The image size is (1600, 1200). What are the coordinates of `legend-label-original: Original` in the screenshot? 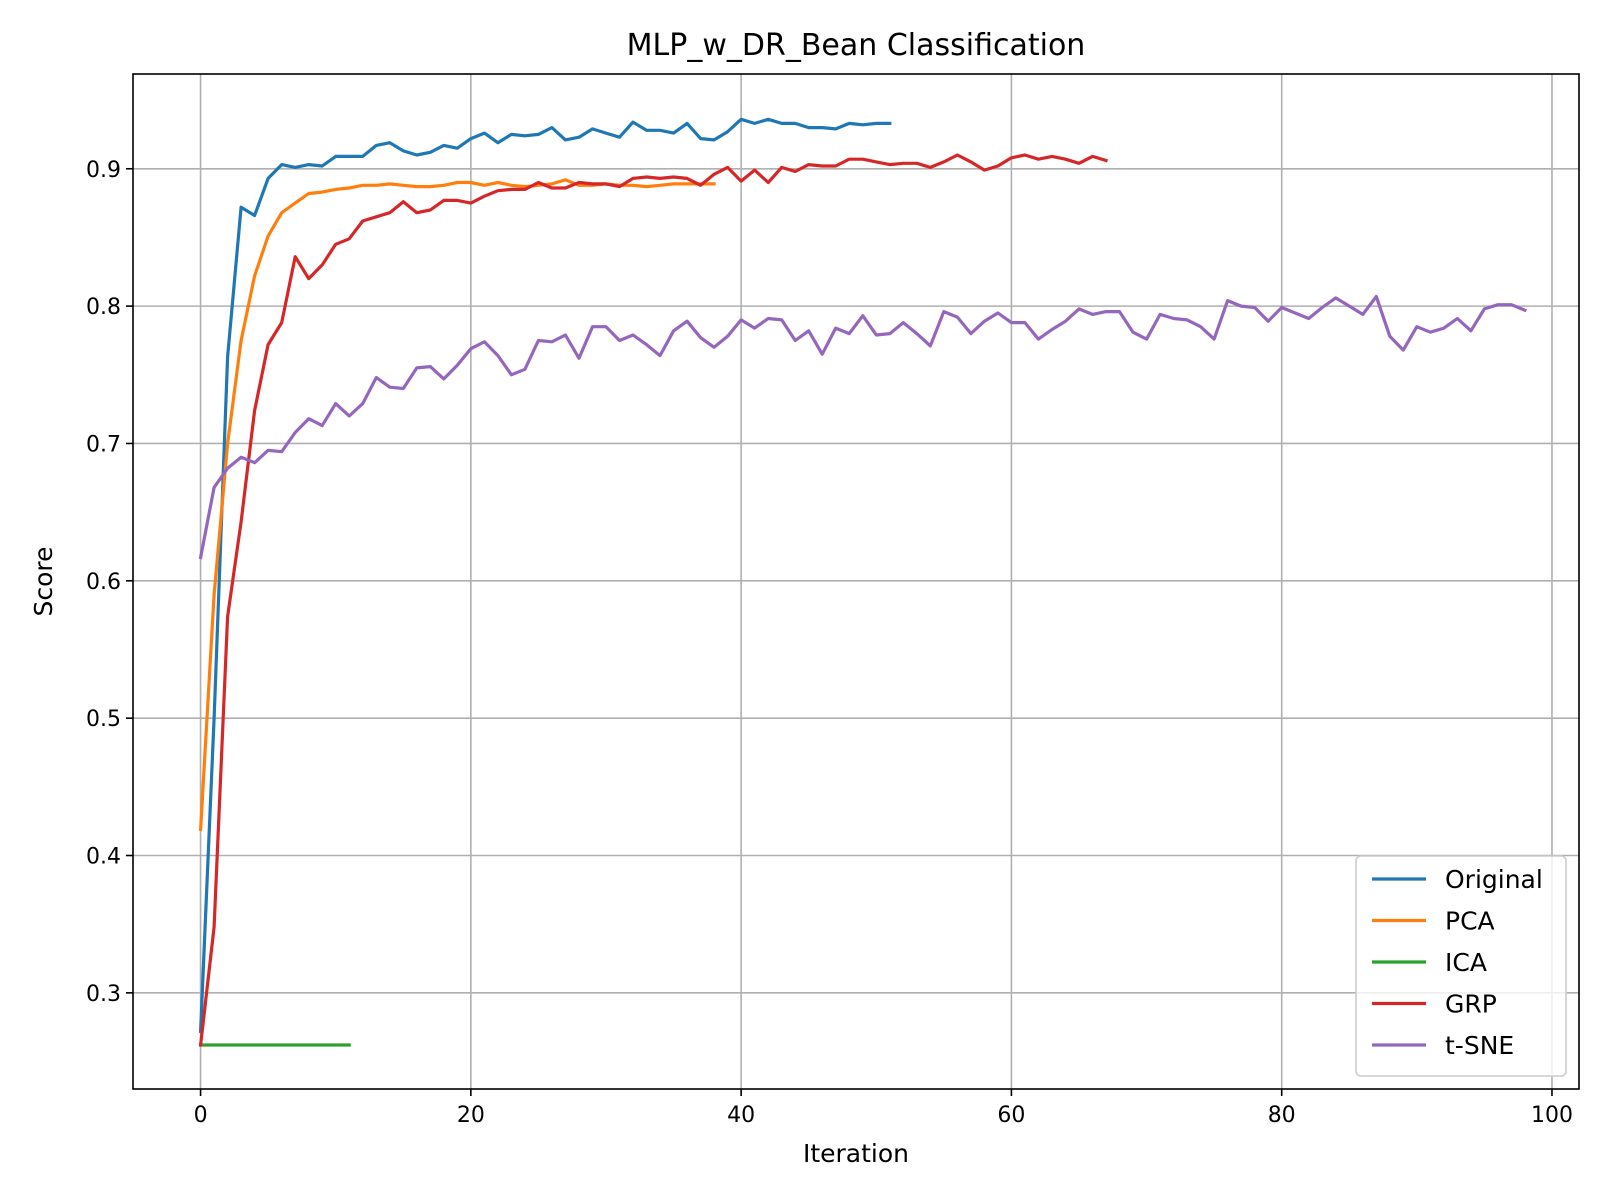 It's located at (1494, 879).